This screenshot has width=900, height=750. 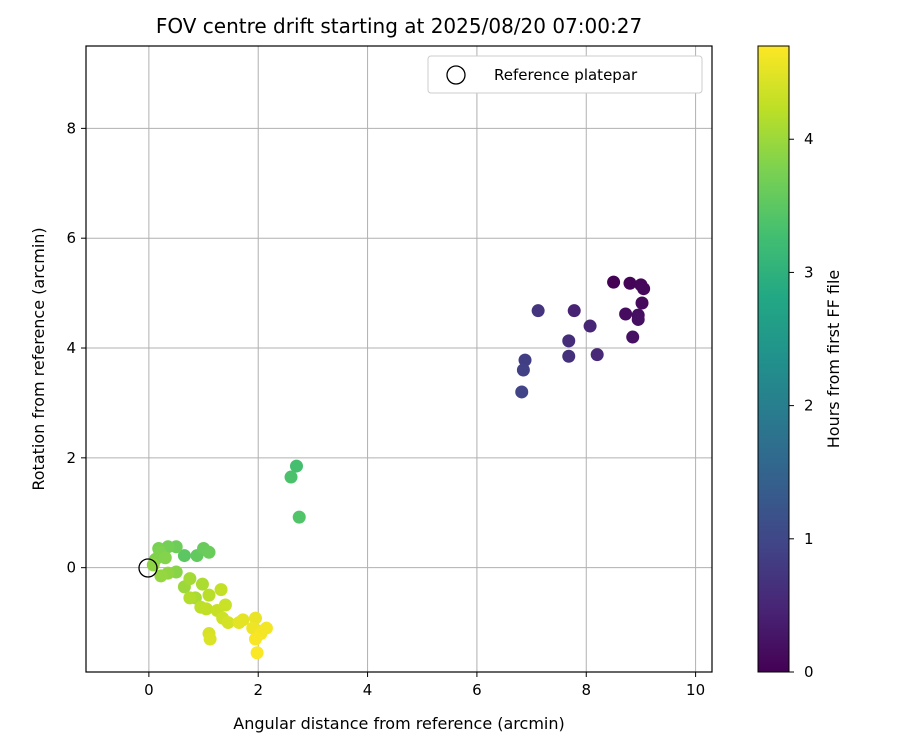 What do you see at coordinates (809, 272) in the screenshot?
I see `colorbar-tick-label: 3` at bounding box center [809, 272].